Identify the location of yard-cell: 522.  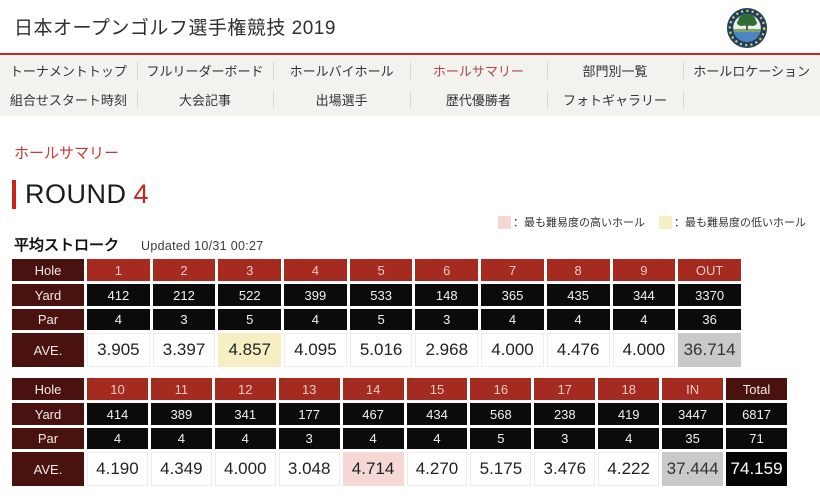
(250, 295).